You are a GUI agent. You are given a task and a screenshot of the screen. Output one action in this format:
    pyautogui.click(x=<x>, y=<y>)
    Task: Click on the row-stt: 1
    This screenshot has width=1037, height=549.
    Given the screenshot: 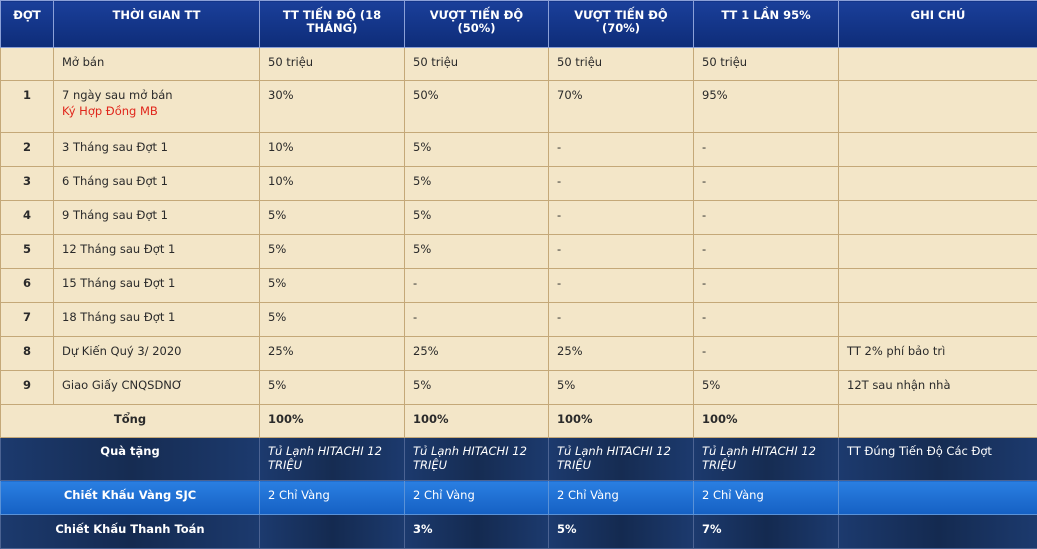 What is the action you would take?
    pyautogui.click(x=27, y=107)
    